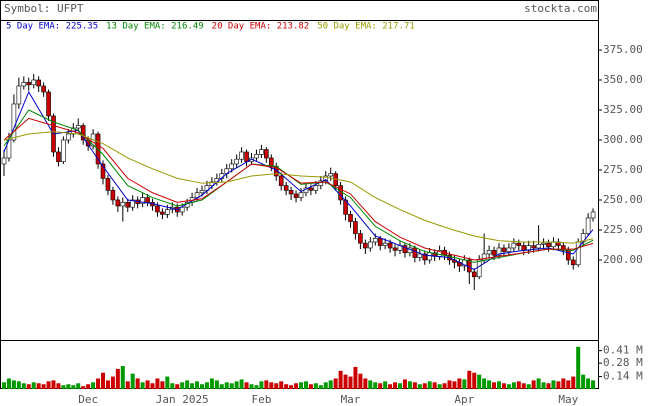  Describe the element at coordinates (366, 27) in the screenshot. I see `legend-entry: 50 Day EMA: 217.71` at that location.